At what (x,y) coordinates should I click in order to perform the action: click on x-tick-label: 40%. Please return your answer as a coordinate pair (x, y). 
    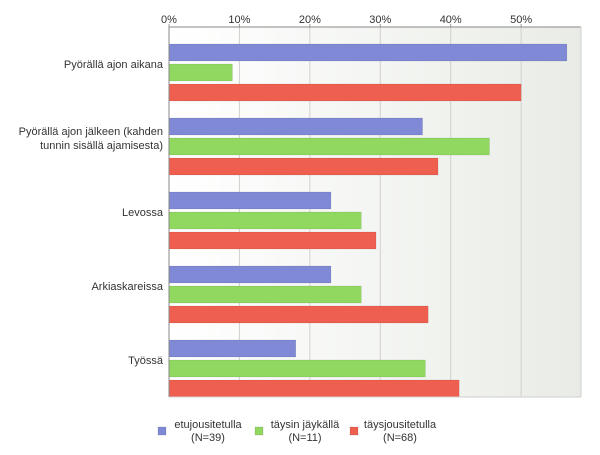
    Looking at the image, I should click on (451, 20).